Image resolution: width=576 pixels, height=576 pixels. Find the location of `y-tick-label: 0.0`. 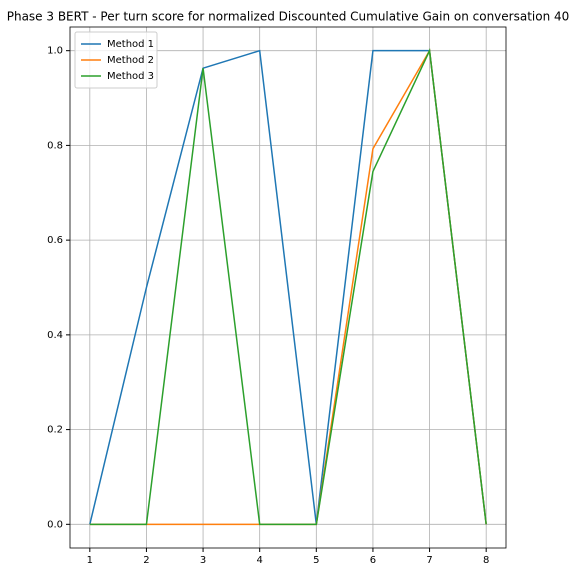

y-tick-label: 0.0 is located at coordinates (55, 524).